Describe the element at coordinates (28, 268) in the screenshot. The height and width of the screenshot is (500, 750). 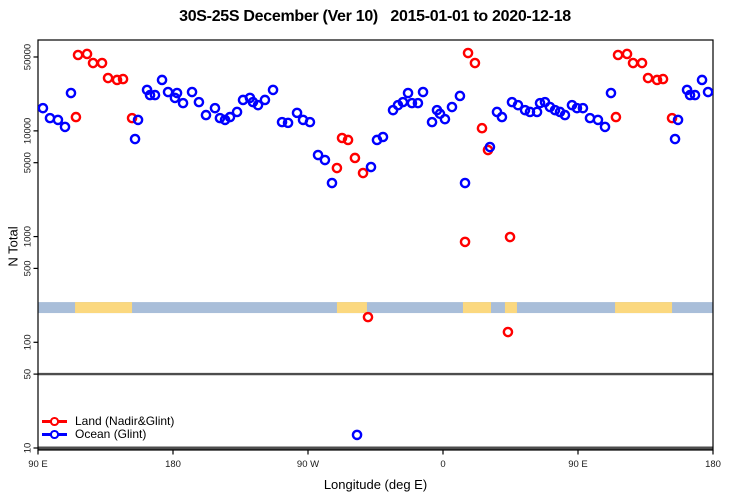
I see `y-tick-label: 500` at that location.